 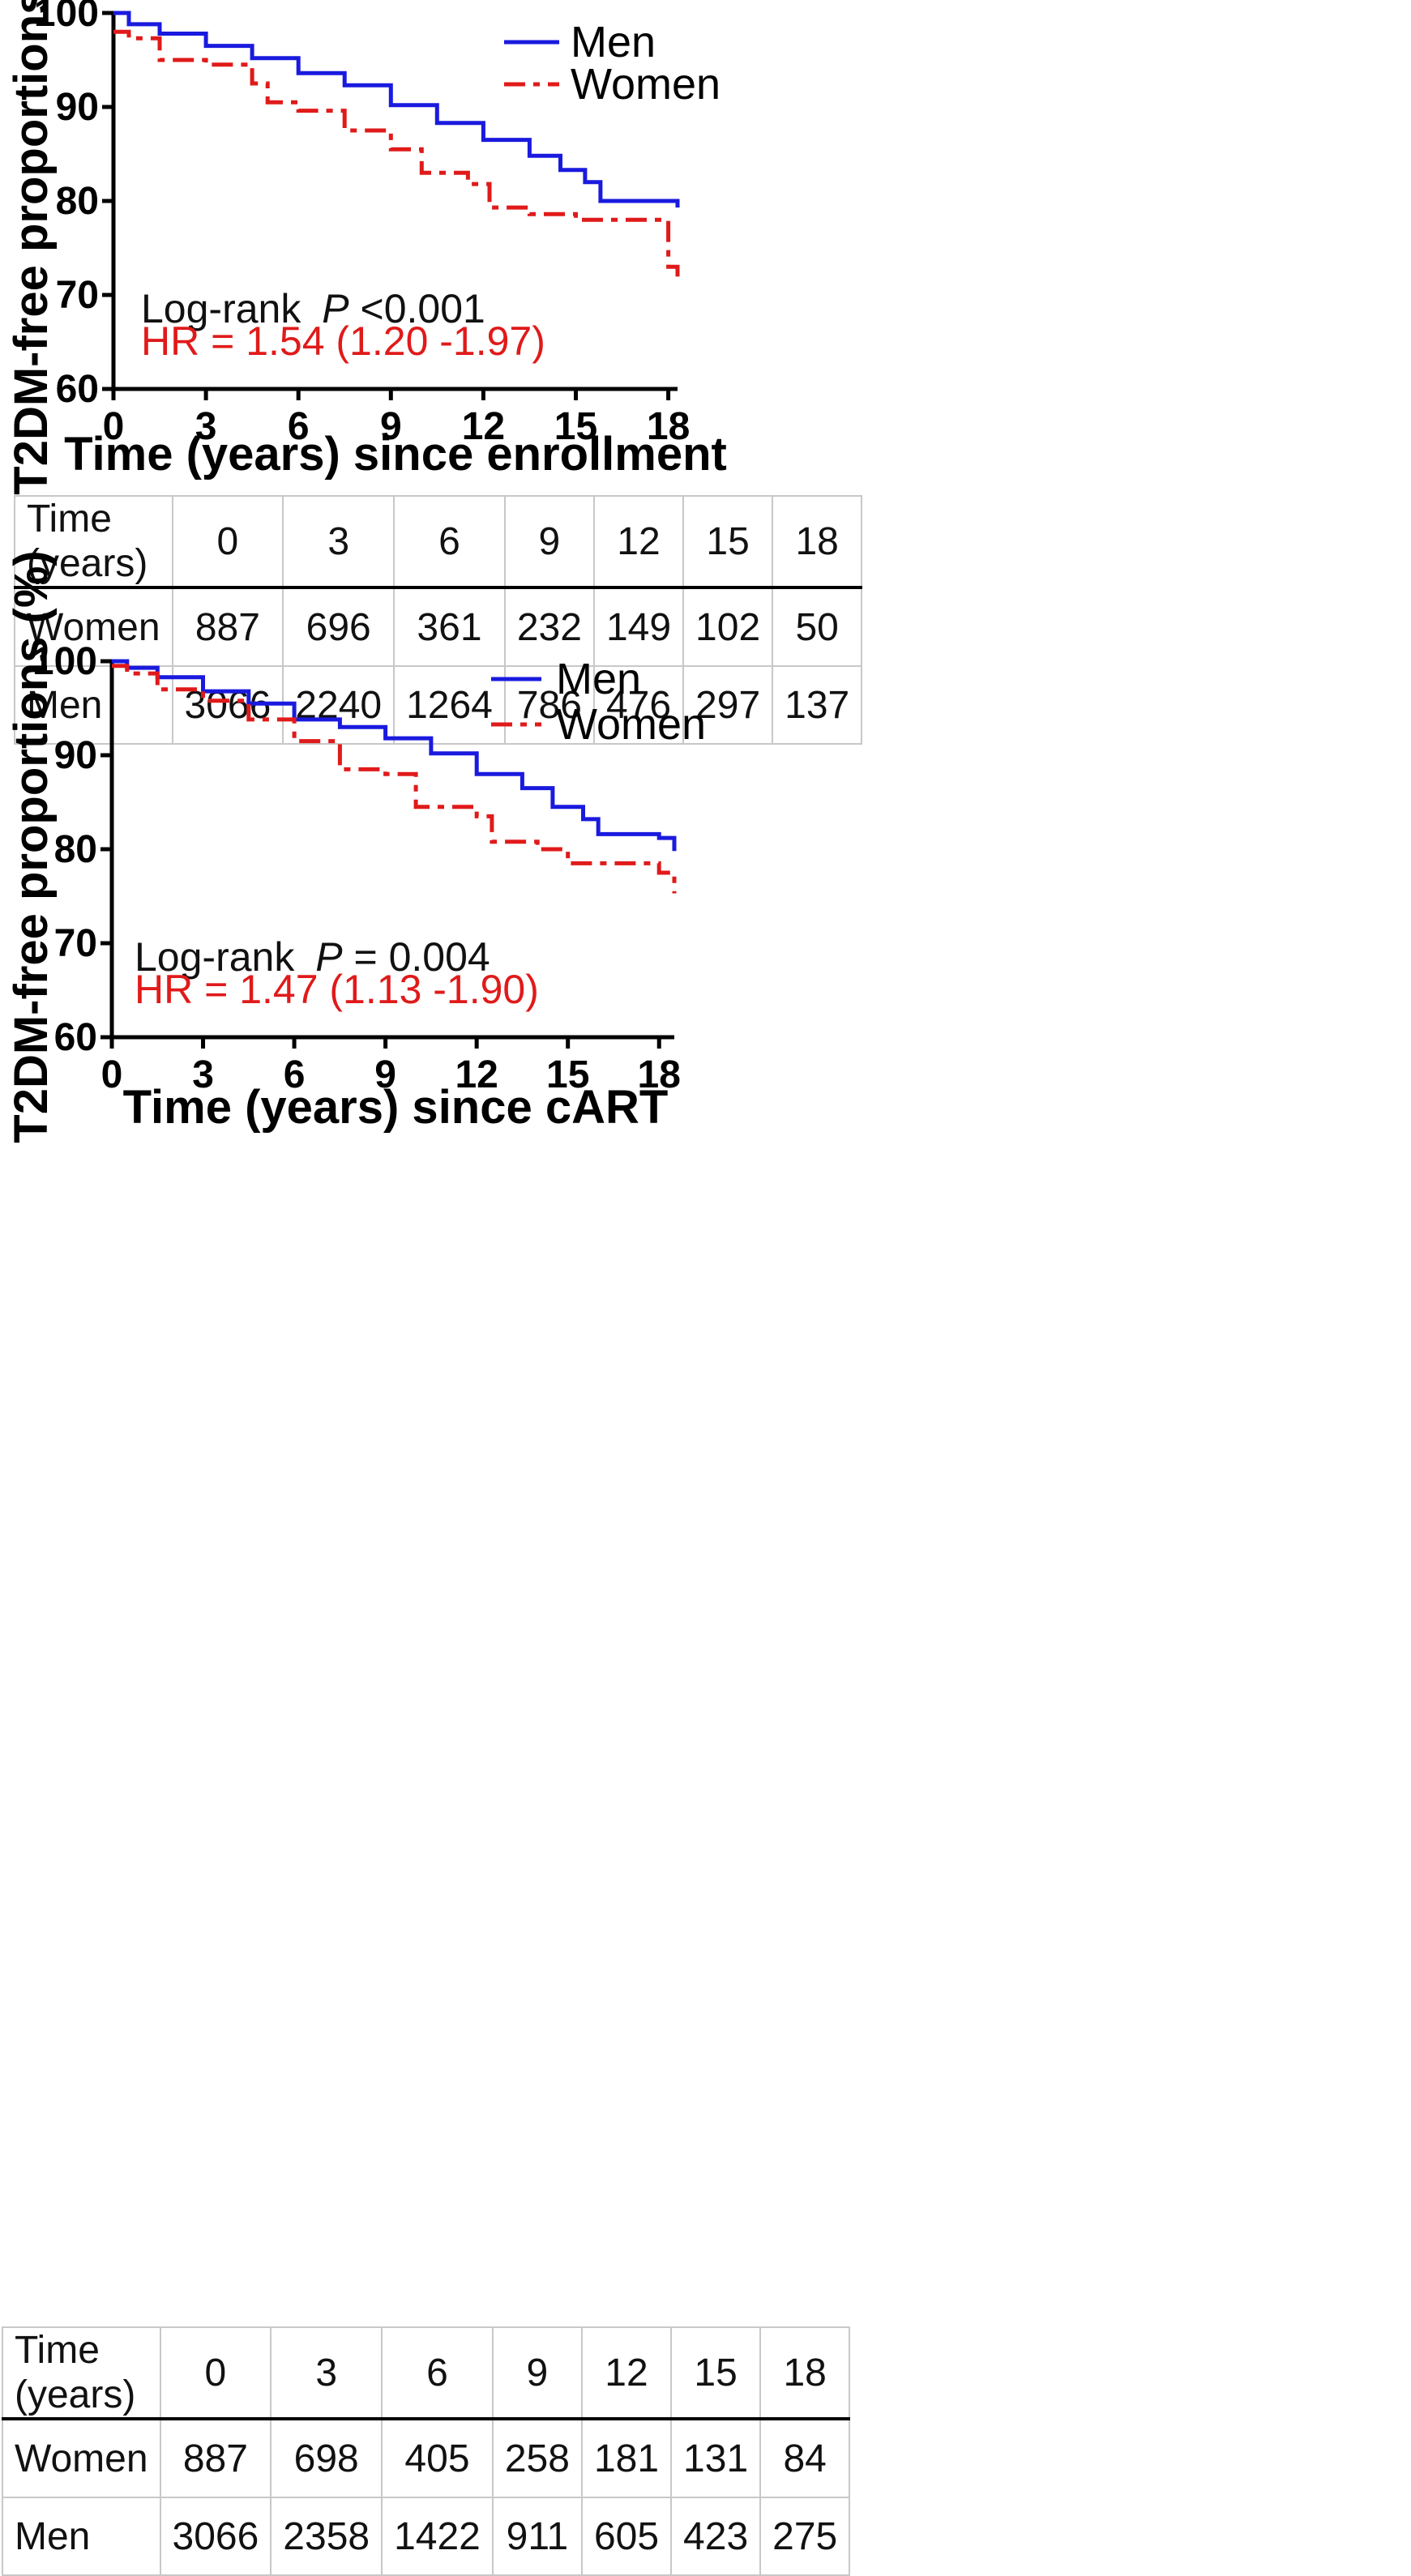 What do you see at coordinates (437, 2536) in the screenshot?
I see `table-cell: 1422` at bounding box center [437, 2536].